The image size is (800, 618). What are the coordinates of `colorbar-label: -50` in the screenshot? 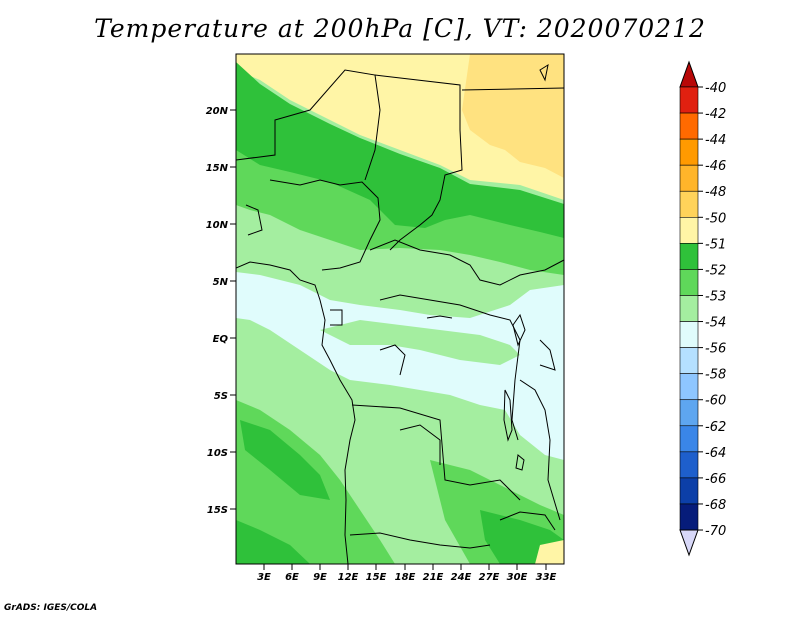 It's located at (715, 218).